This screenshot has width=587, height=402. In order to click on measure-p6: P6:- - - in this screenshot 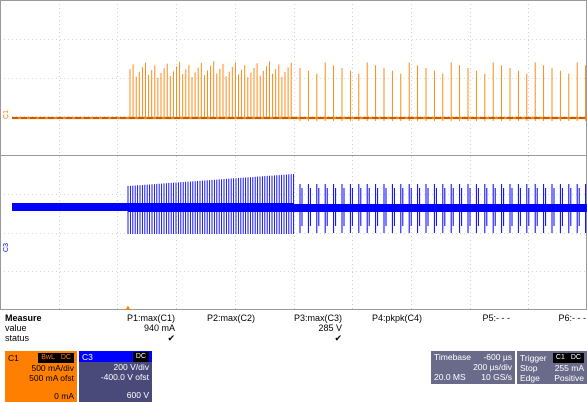, I will do `click(572, 318)`.